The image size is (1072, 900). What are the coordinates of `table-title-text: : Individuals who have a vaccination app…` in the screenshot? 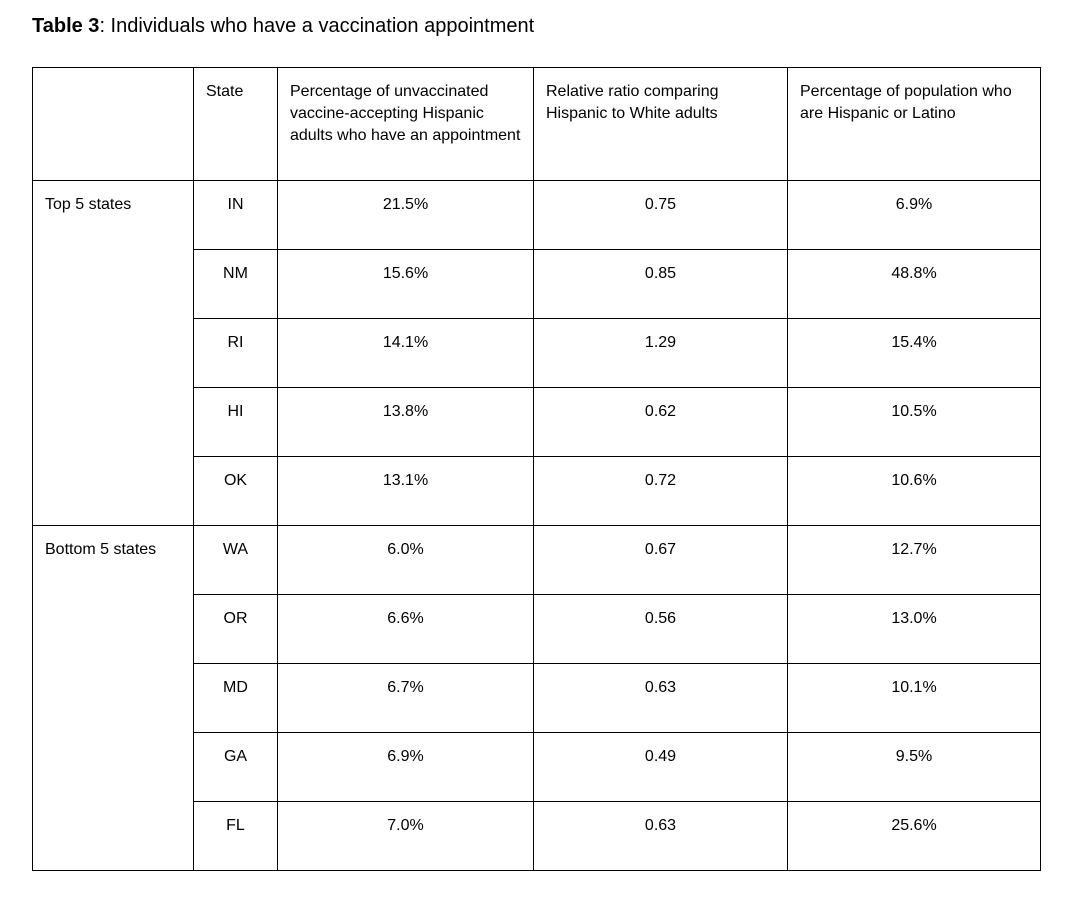 It's located at (317, 26).